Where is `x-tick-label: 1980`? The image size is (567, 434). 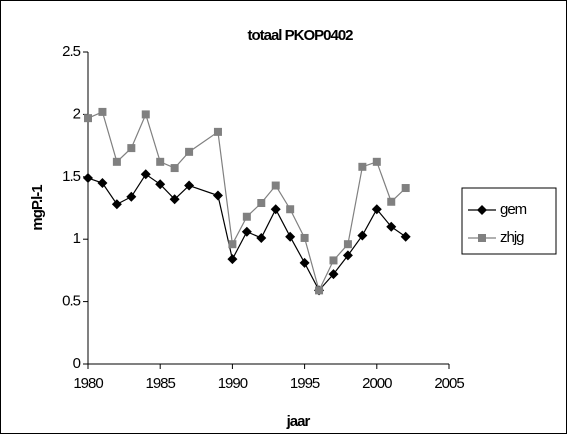
x-tick-label: 1980 is located at coordinates (88, 383).